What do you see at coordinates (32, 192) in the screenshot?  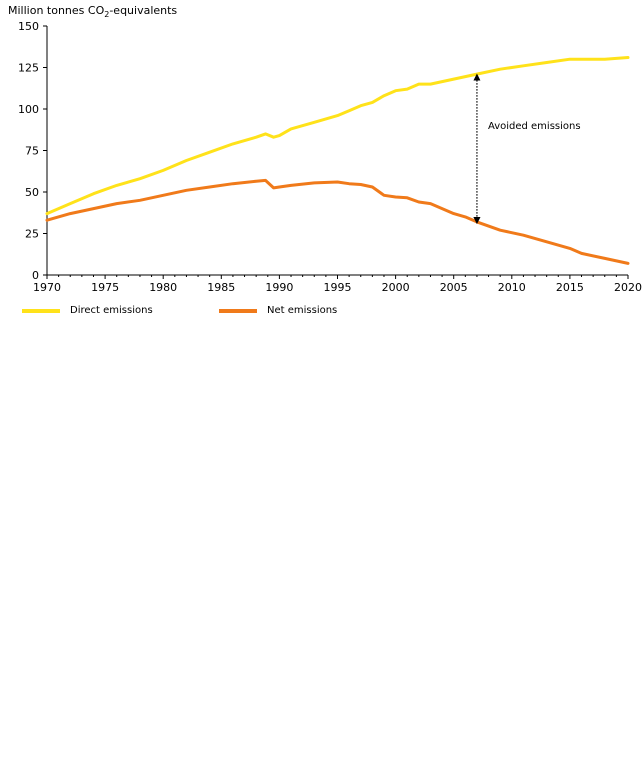 I see `y-tick-label: 50` at bounding box center [32, 192].